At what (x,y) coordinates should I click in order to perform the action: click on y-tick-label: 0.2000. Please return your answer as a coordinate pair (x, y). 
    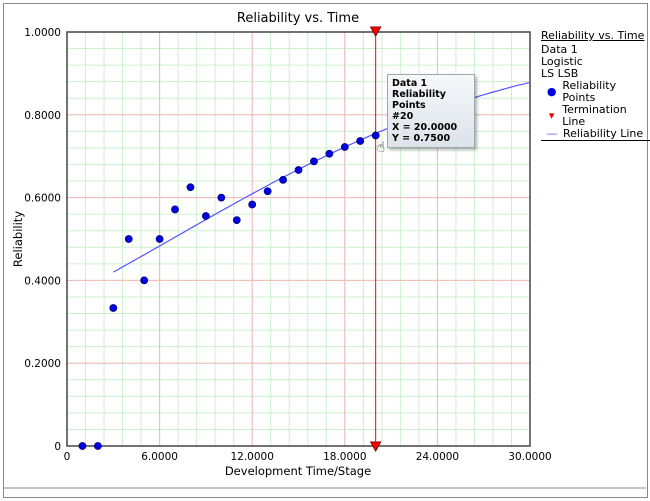
    Looking at the image, I should click on (42, 364).